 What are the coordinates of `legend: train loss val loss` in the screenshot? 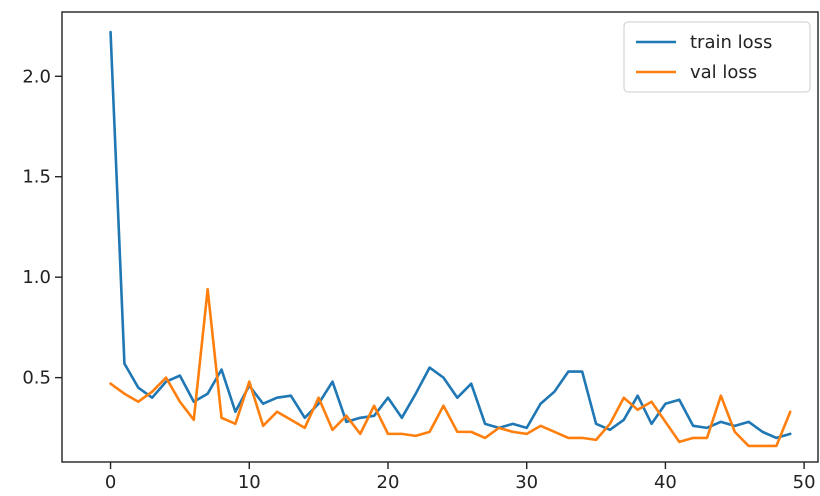 It's located at (717, 57).